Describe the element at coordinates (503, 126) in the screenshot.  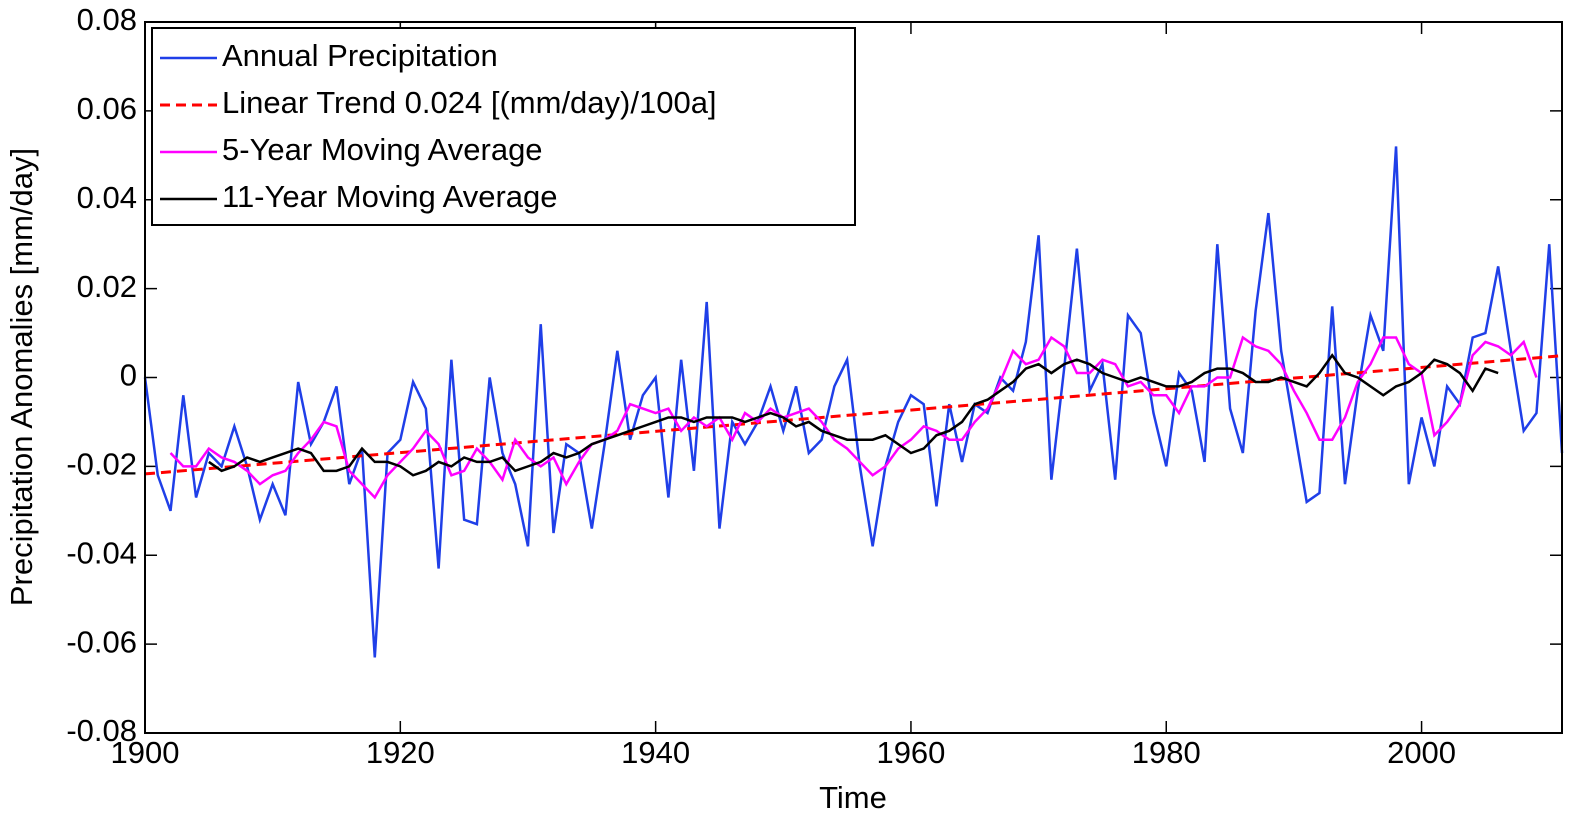
I see `legend-box` at that location.